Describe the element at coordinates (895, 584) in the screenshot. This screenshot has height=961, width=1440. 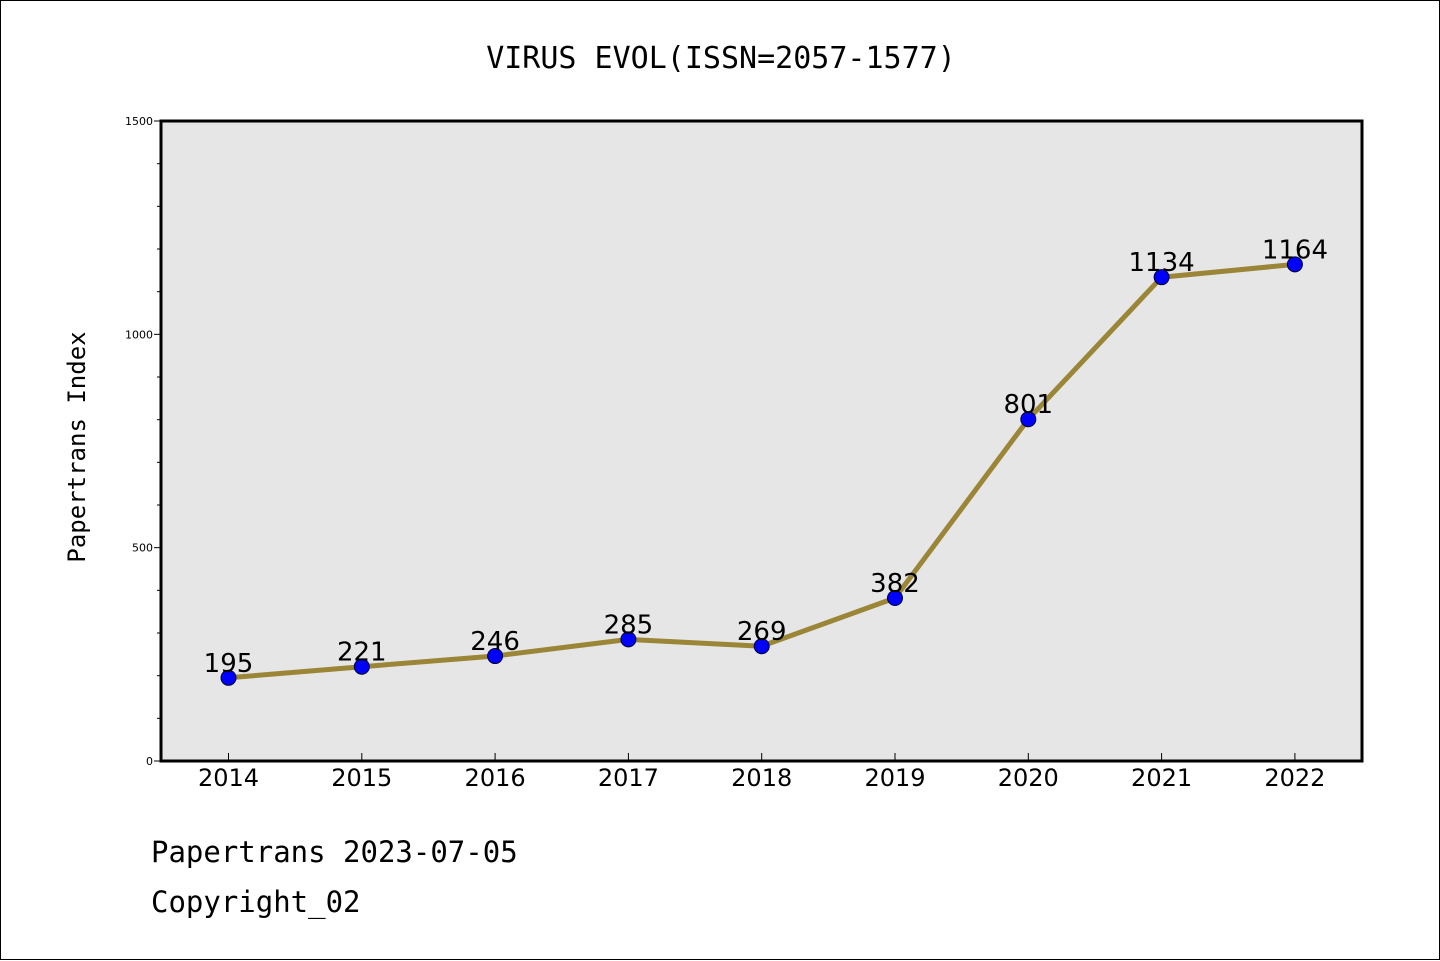
I see `data-label: 382` at that location.